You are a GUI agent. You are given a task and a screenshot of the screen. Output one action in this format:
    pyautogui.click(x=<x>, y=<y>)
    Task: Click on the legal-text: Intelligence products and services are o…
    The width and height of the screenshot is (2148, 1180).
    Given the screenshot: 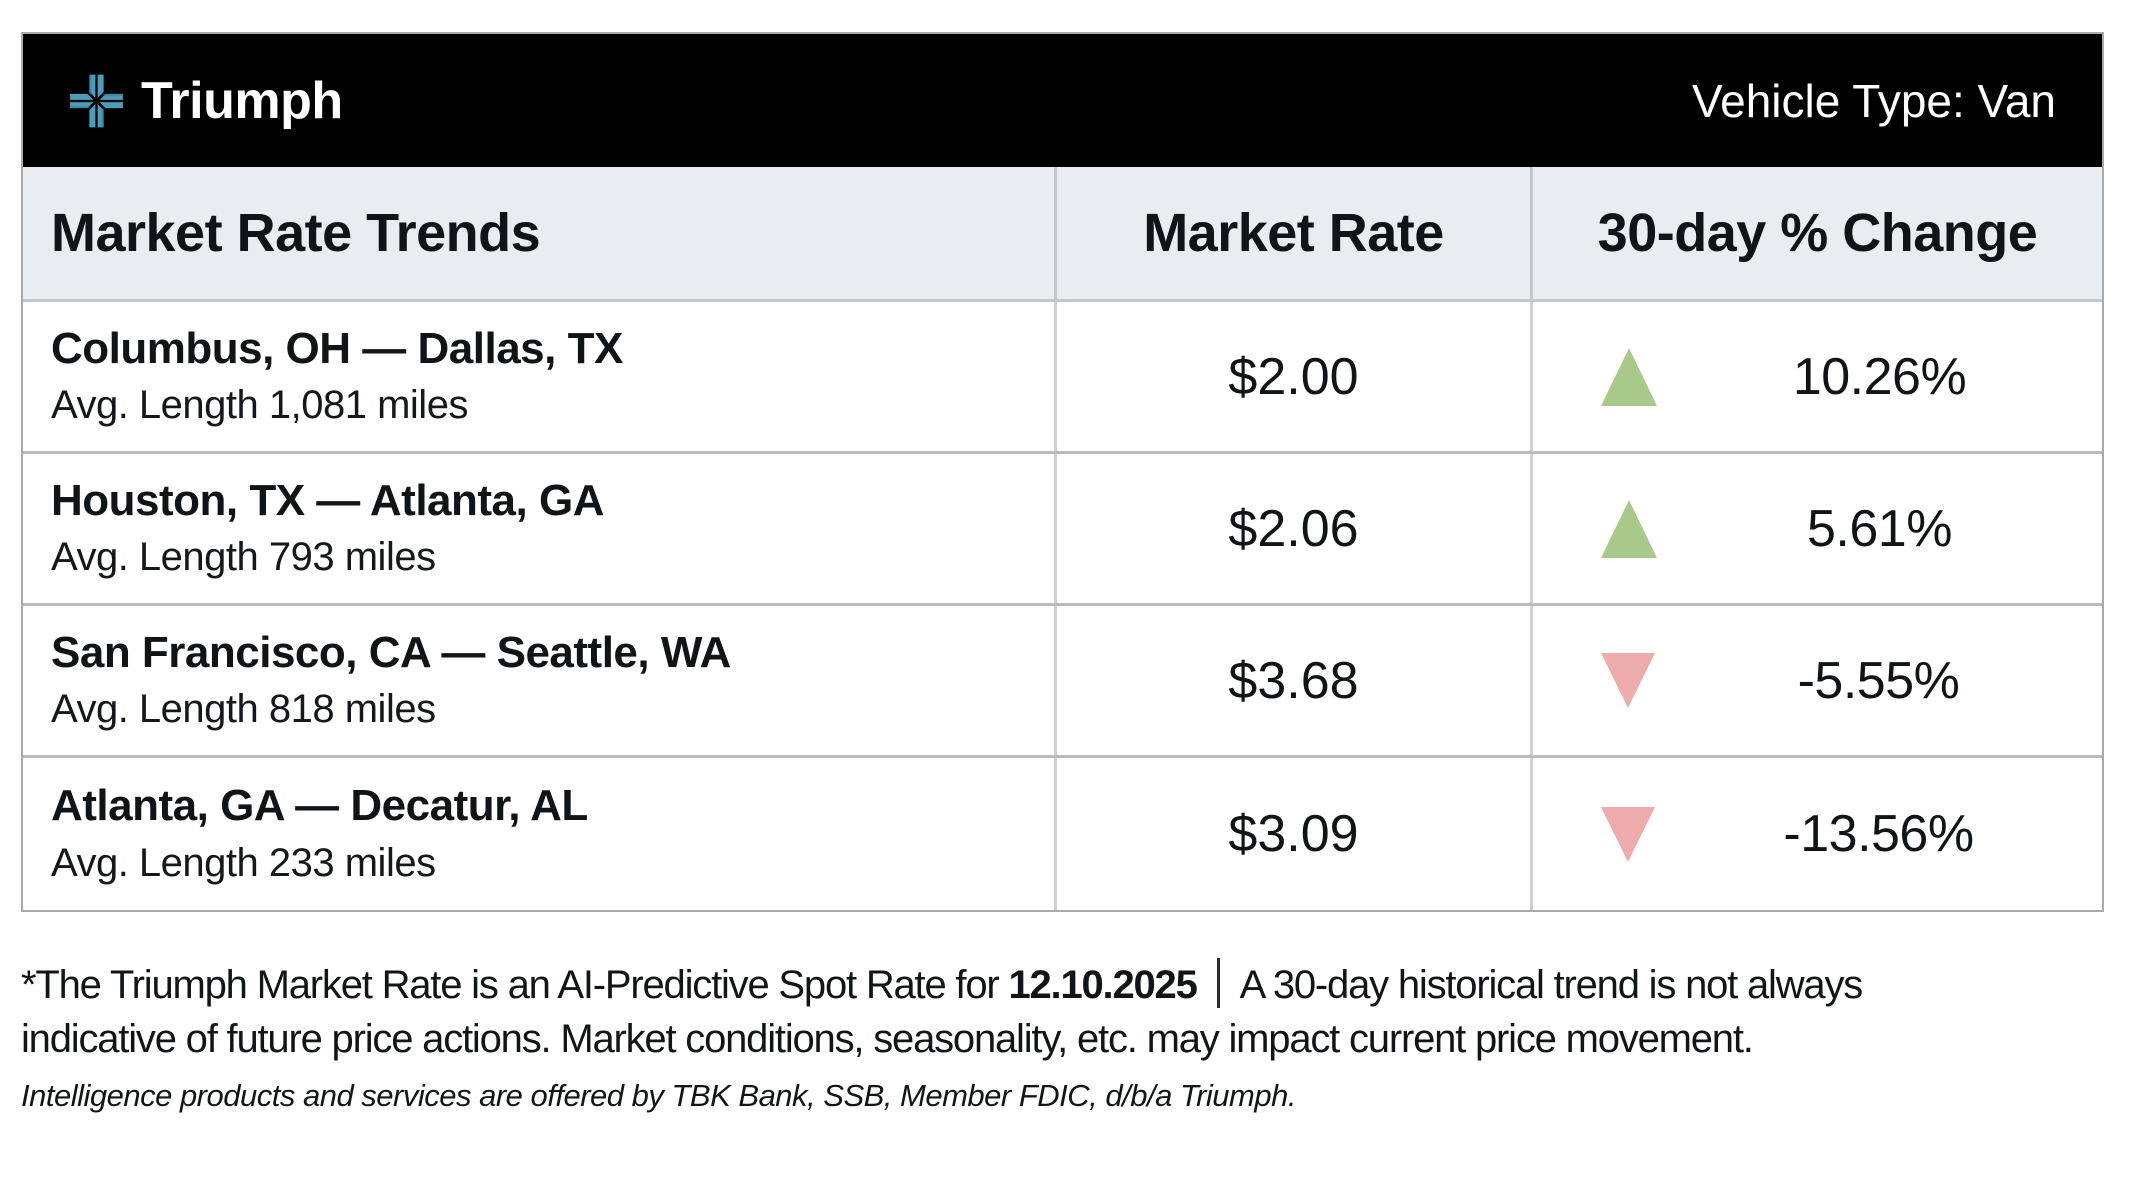 What is the action you would take?
    pyautogui.click(x=658, y=1095)
    